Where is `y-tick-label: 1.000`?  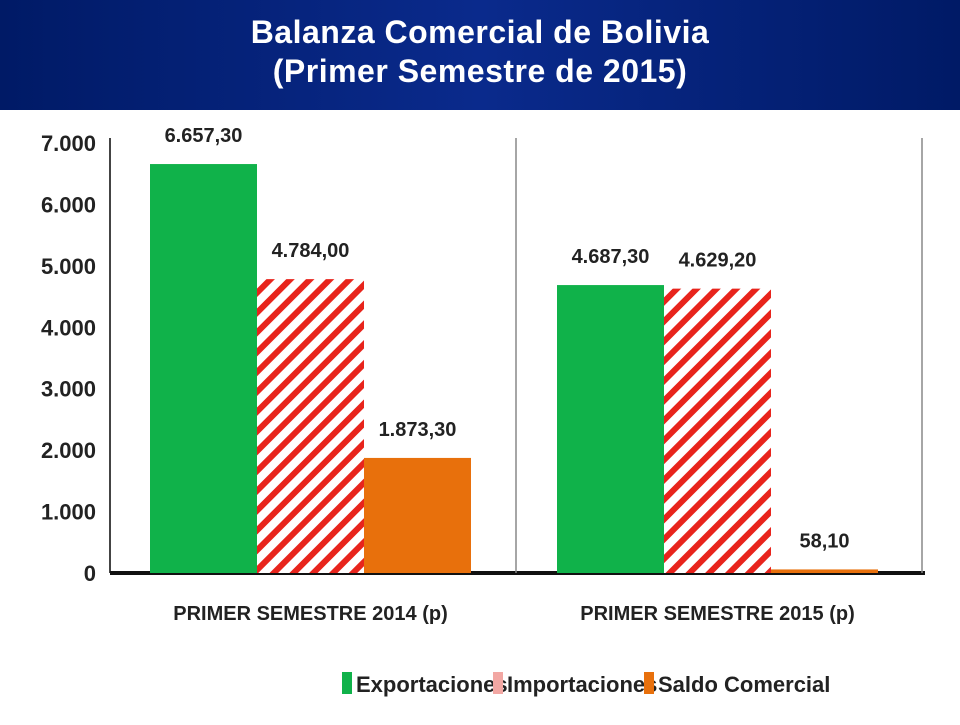
y-tick-label: 1.000 is located at coordinates (68, 512).